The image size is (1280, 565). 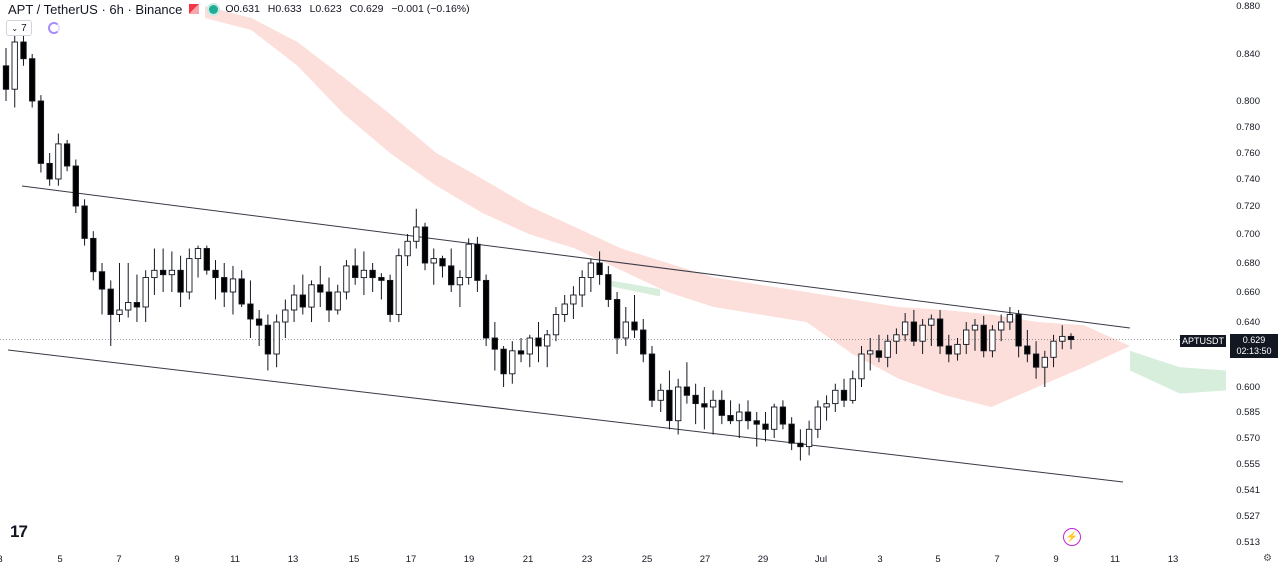 What do you see at coordinates (15, 28) in the screenshot?
I see `chevron-down-icon: ⌄` at bounding box center [15, 28].